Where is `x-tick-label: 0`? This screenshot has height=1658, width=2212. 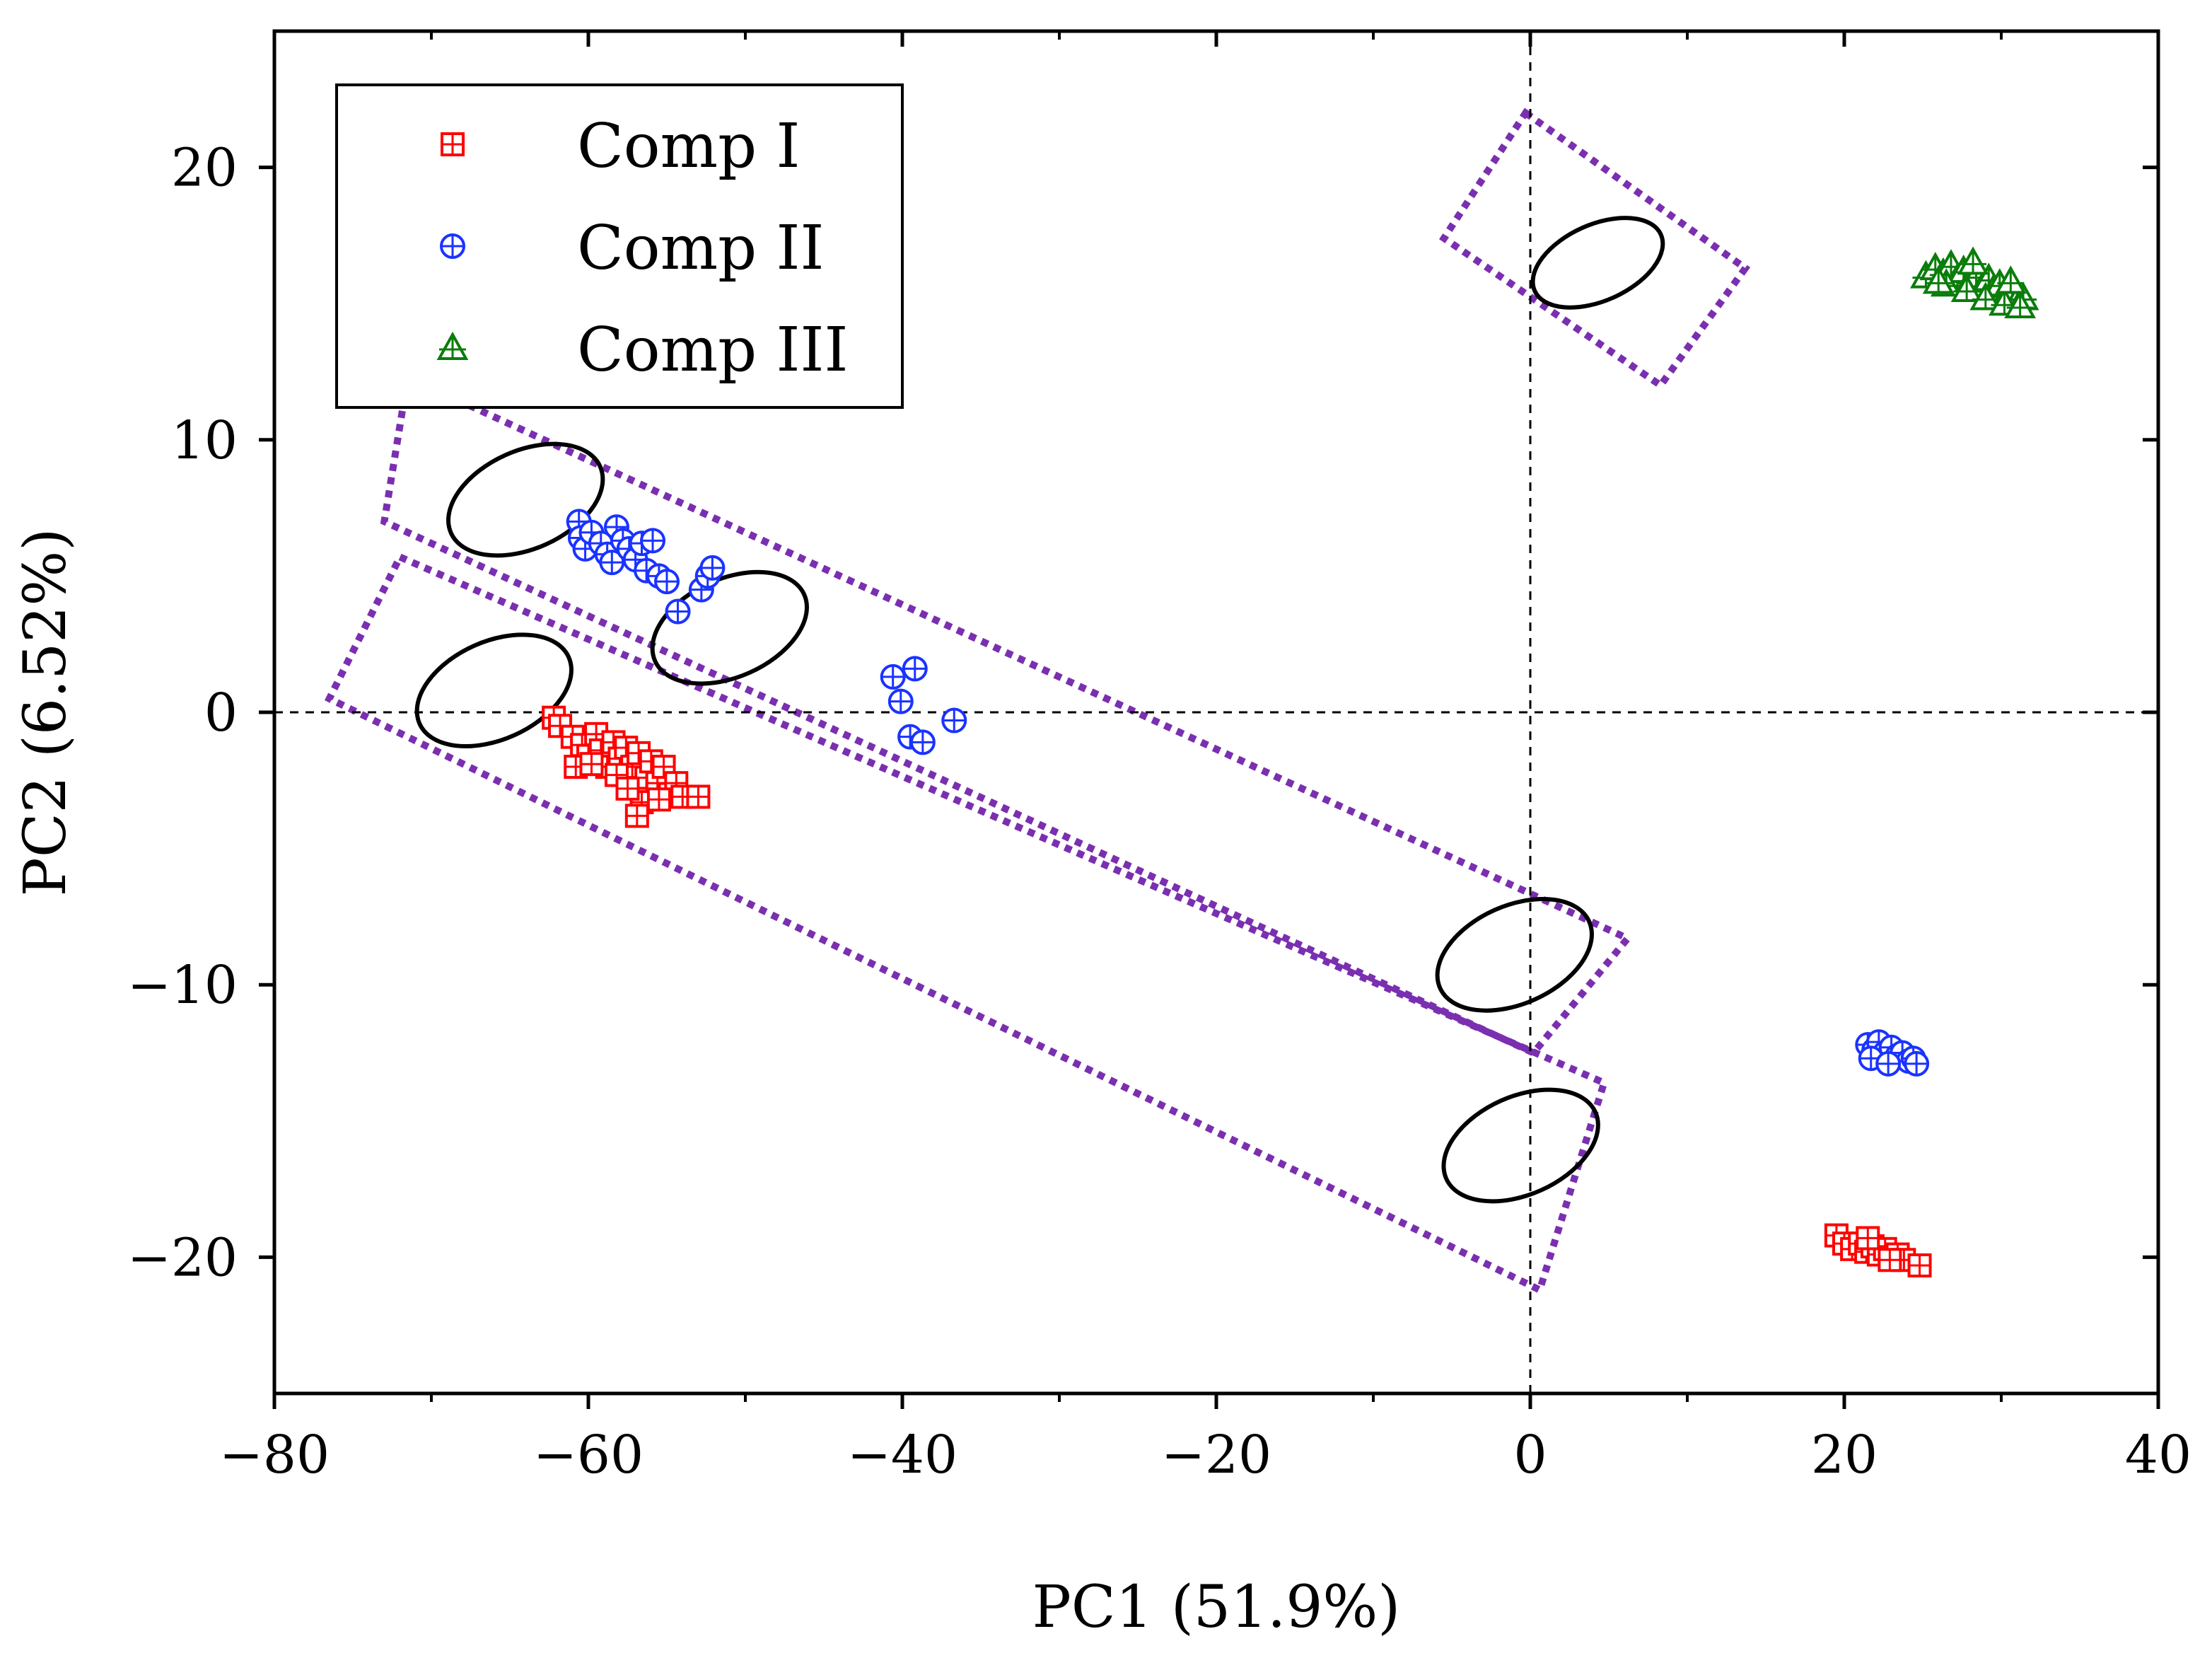
x-tick-label: 0 is located at coordinates (1530, 1455).